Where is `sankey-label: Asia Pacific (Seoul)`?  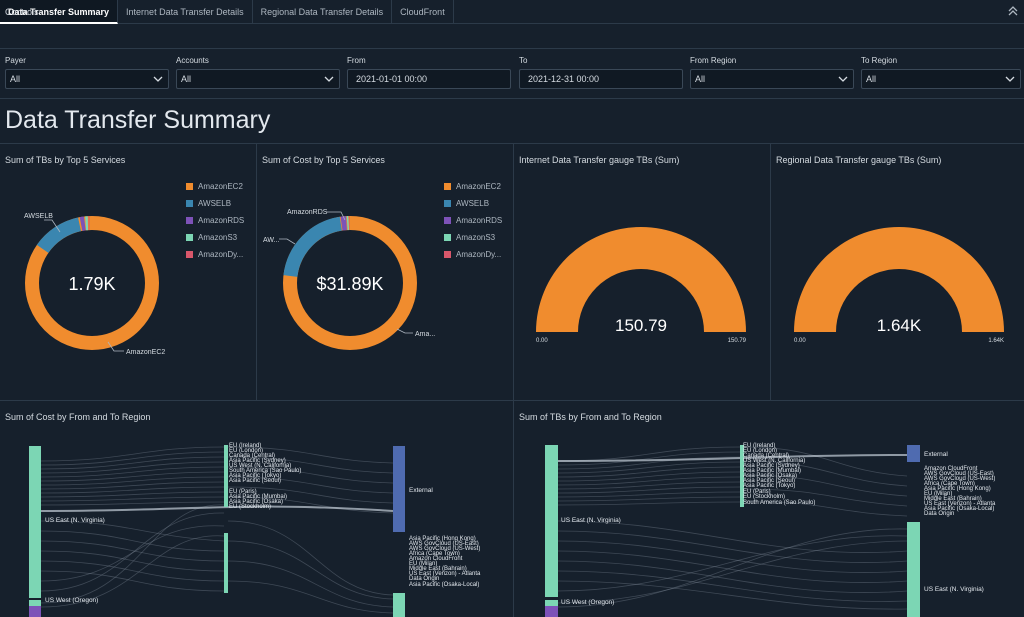
sankey-label: Asia Pacific (Seoul) is located at coordinates (769, 481).